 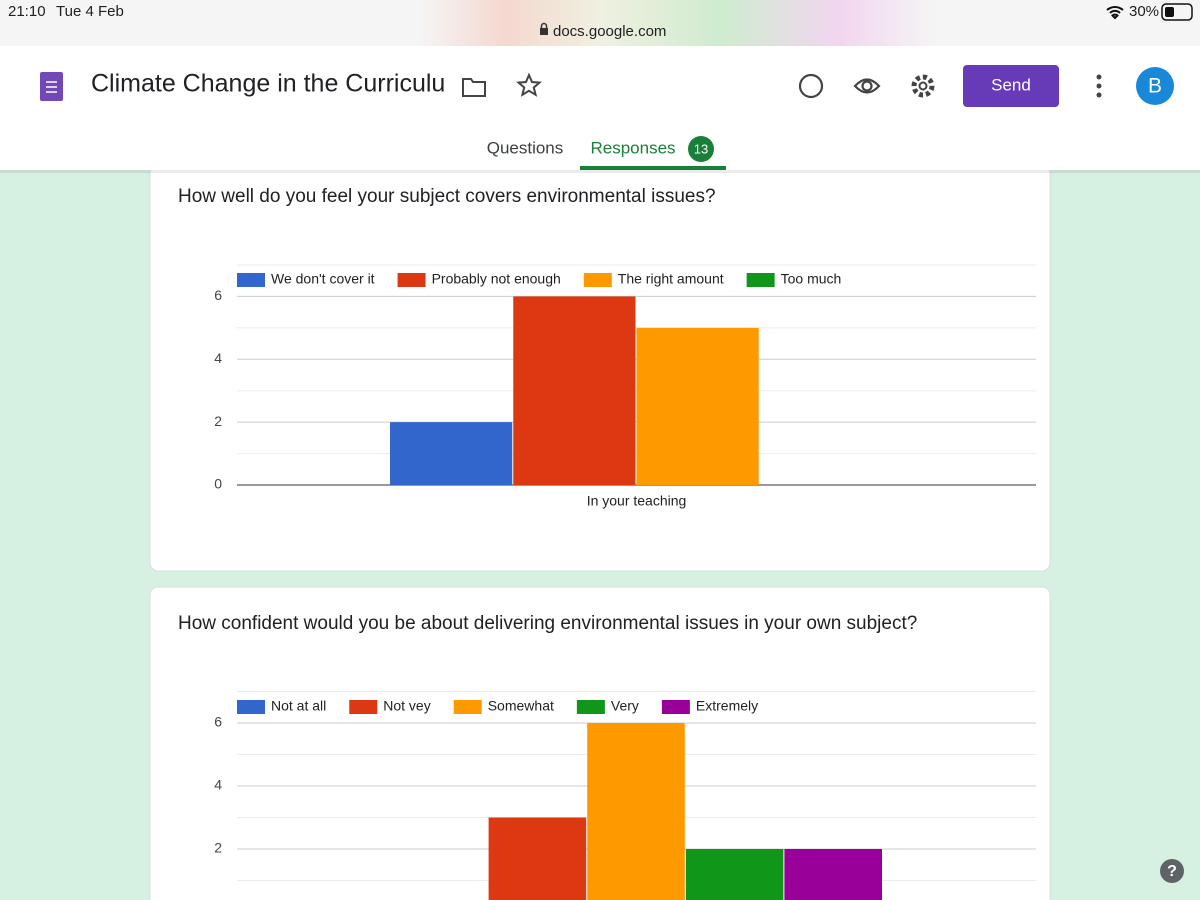 What do you see at coordinates (298, 706) in the screenshot?
I see `legend-label: Not at all` at bounding box center [298, 706].